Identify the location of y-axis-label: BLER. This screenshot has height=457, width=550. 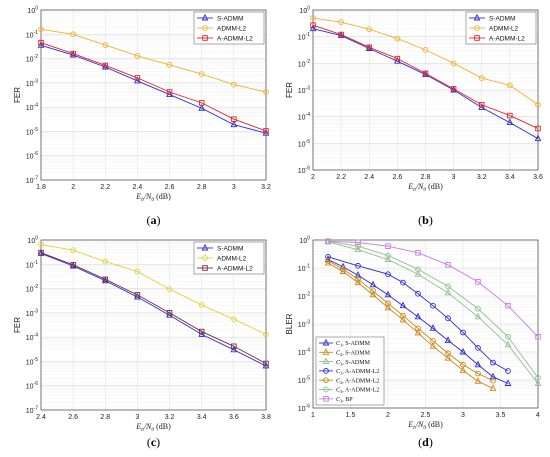
(289, 323).